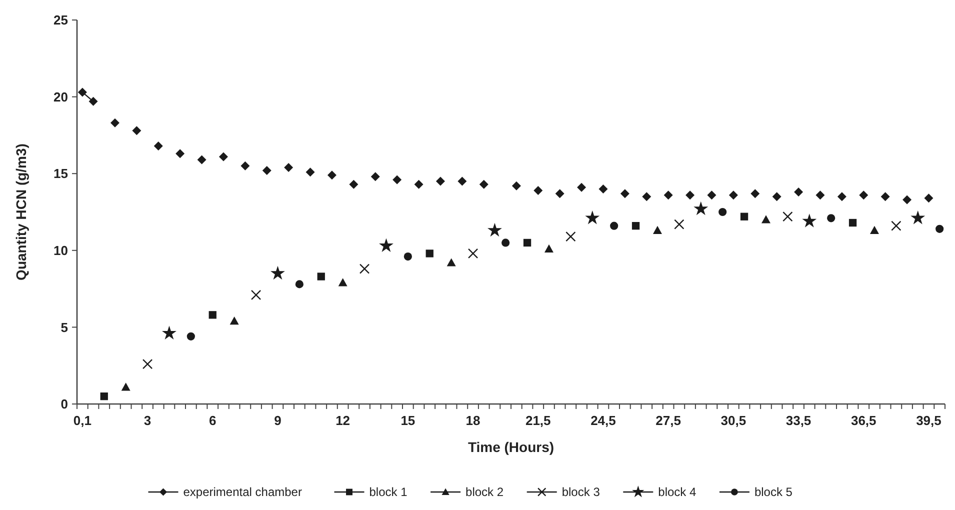 The width and height of the screenshot is (955, 510). What do you see at coordinates (929, 420) in the screenshot?
I see `x-tick-label: 39,5` at bounding box center [929, 420].